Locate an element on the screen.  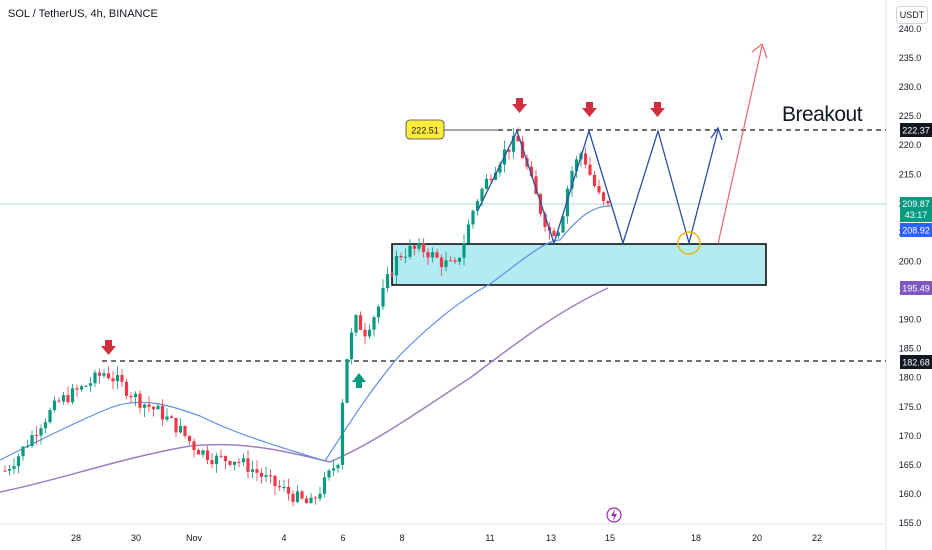
price-tick-label: 190.0 is located at coordinates (910, 320).